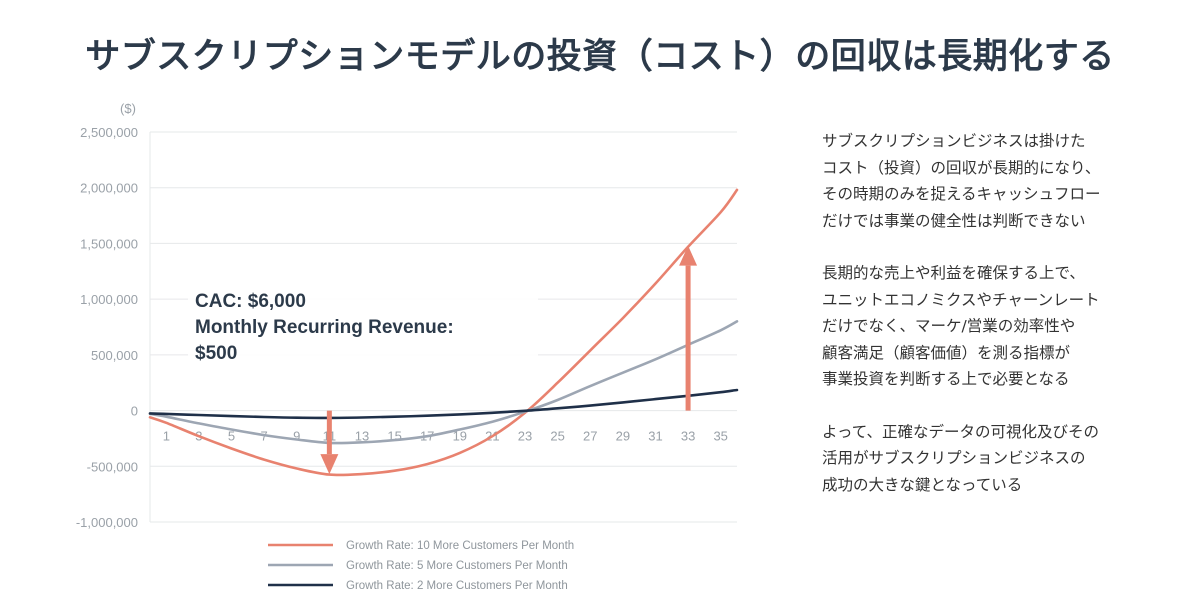  Describe the element at coordinates (107, 522) in the screenshot. I see `y-tick-label: -1,000,000` at that location.